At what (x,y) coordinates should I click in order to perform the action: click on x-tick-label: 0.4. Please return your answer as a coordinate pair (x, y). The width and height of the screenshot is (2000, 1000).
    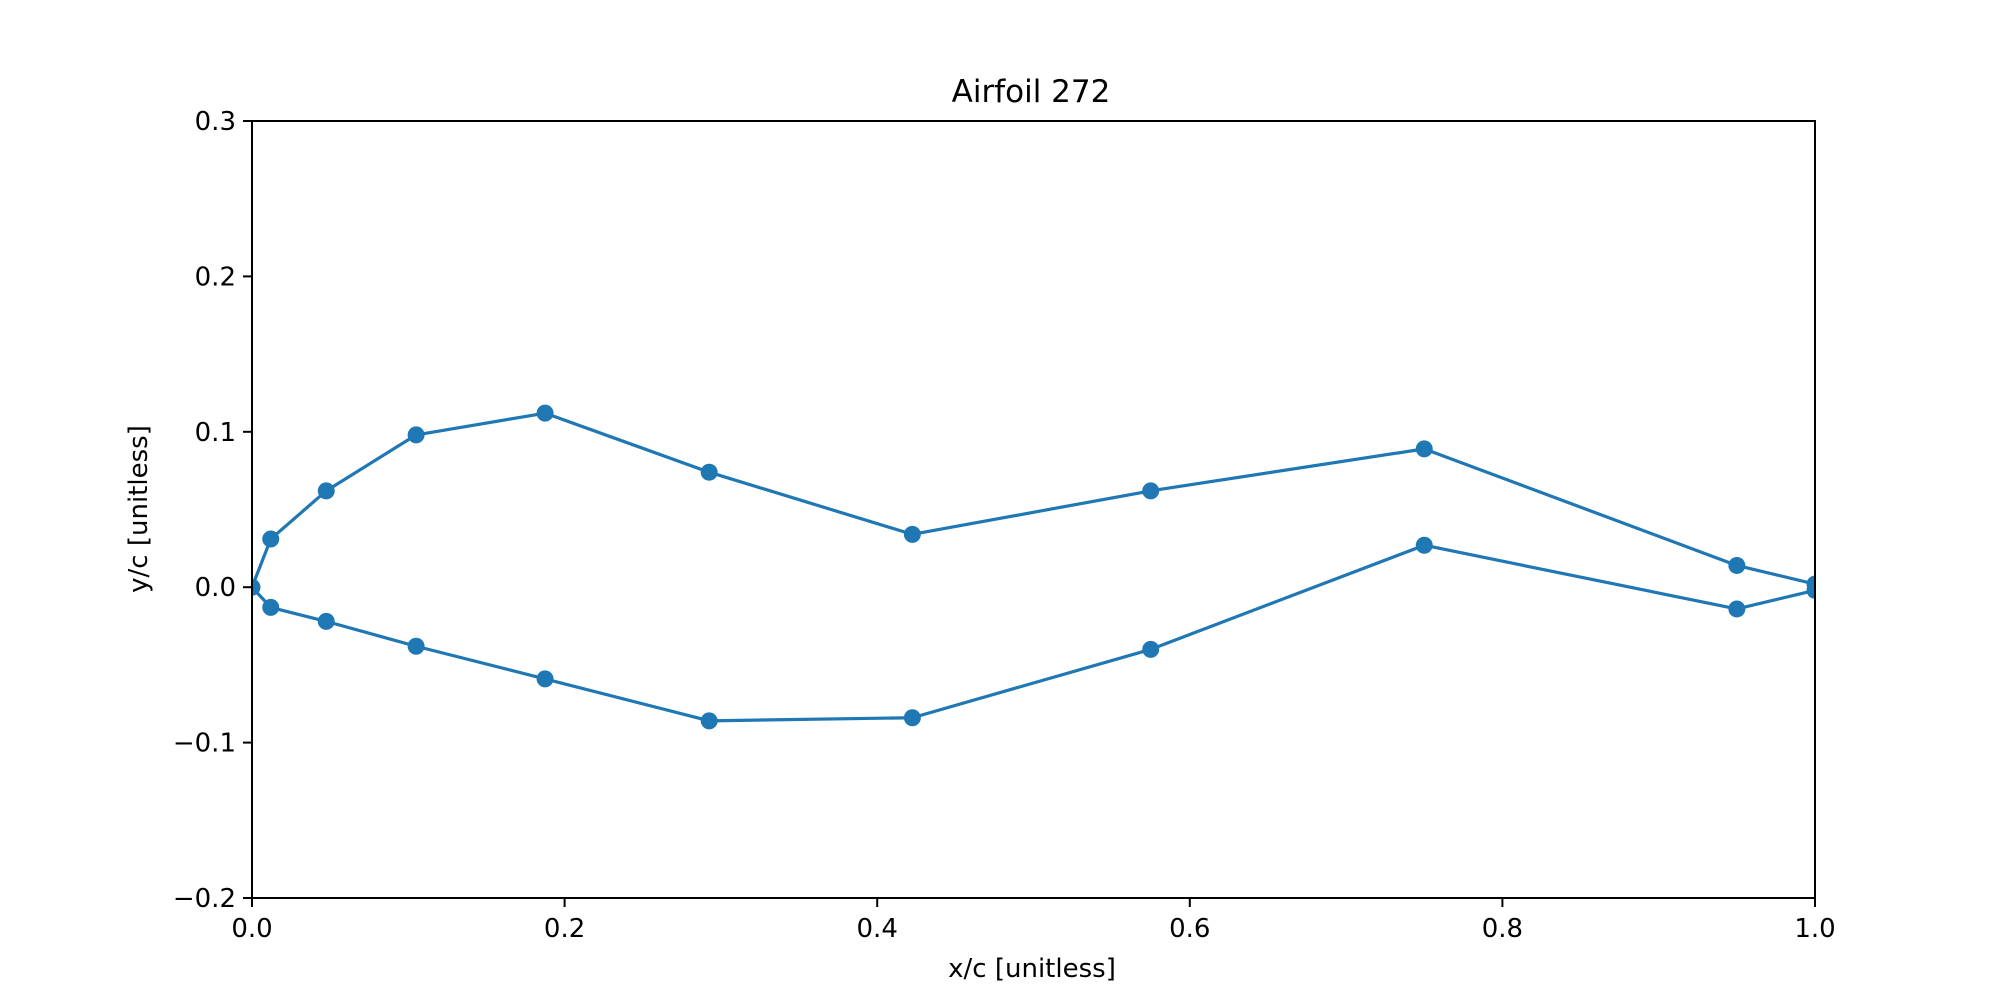
    Looking at the image, I should click on (877, 929).